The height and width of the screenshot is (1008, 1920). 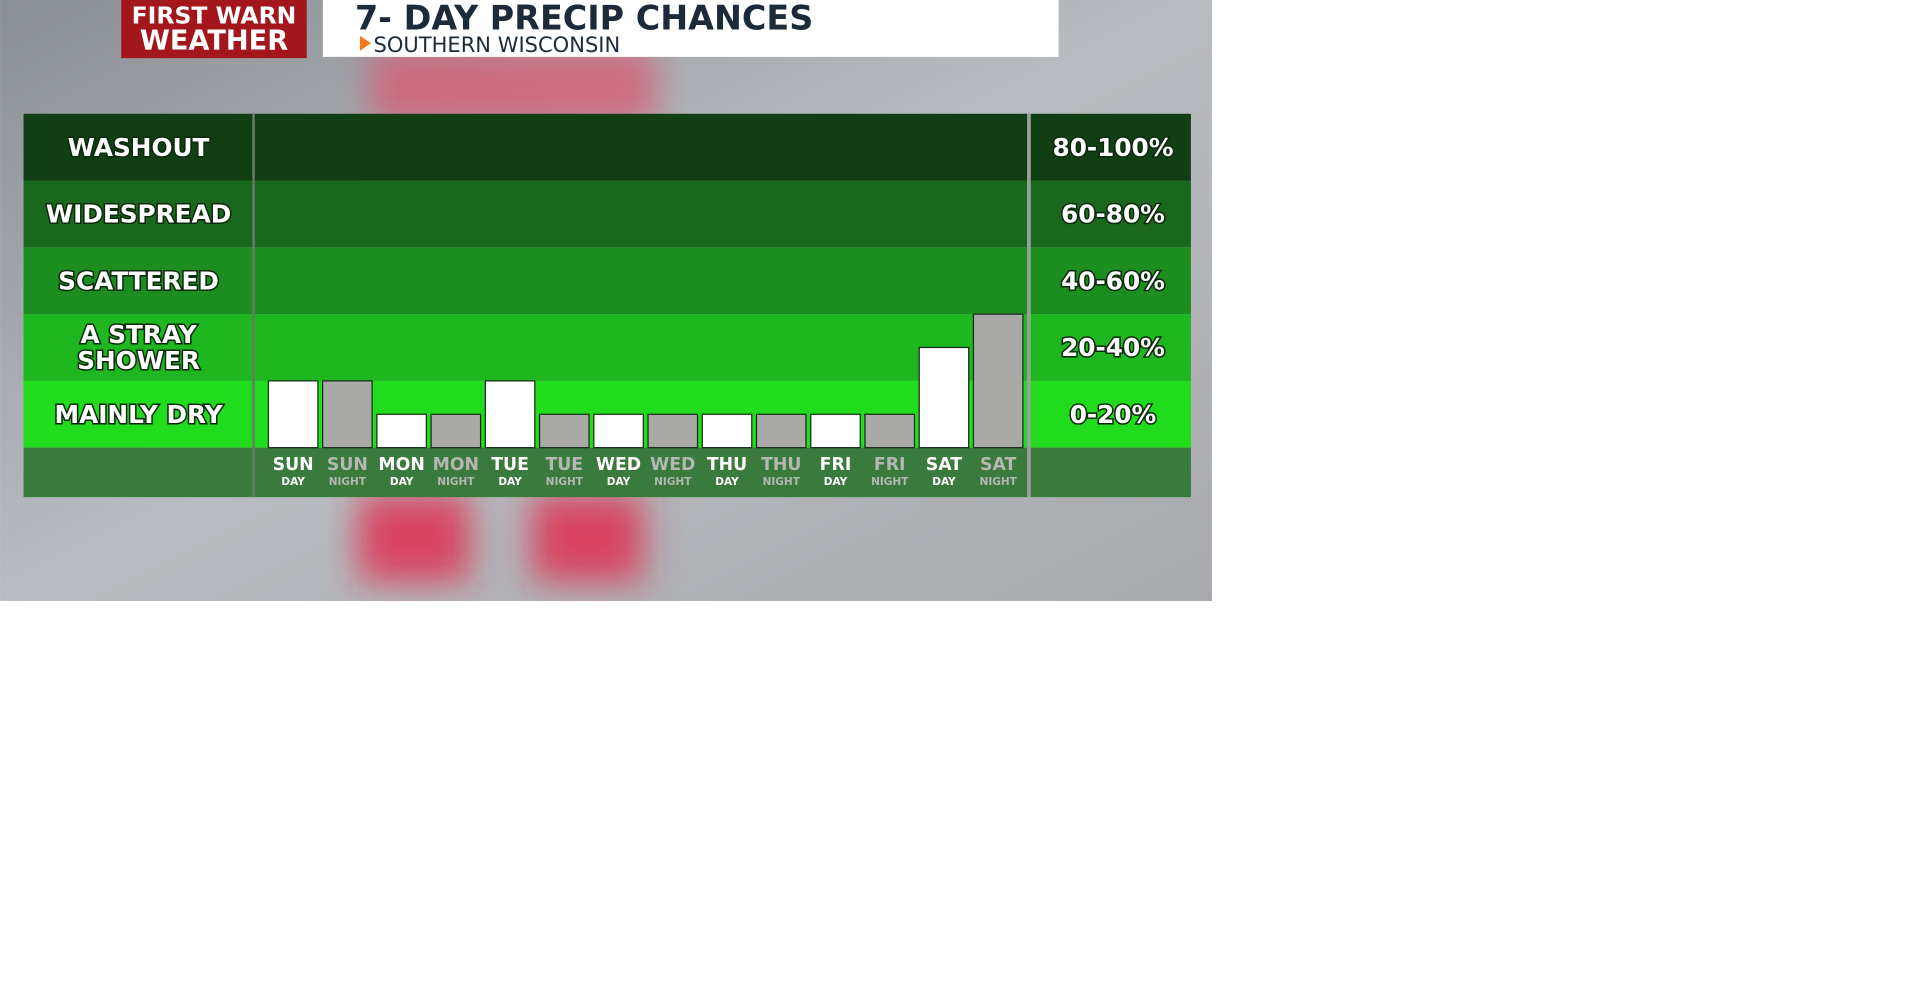 I want to click on background-blur, so click(x=507, y=315).